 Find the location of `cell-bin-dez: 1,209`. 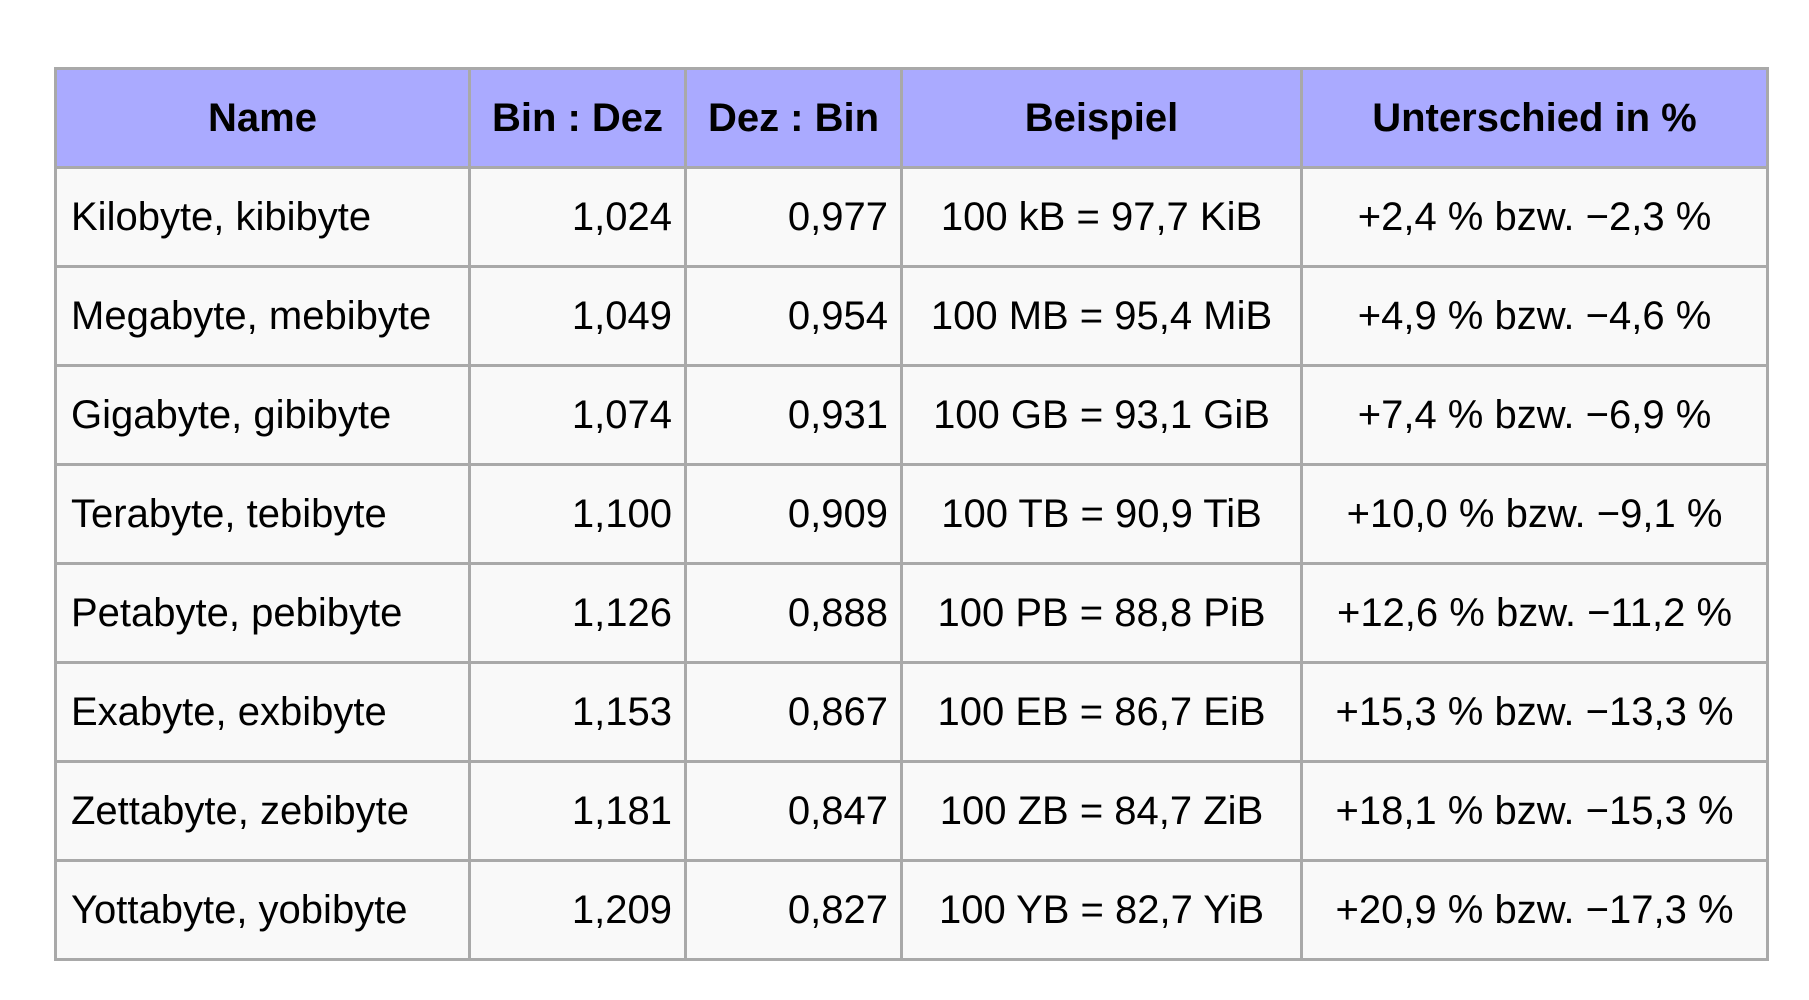

cell-bin-dez: 1,209 is located at coordinates (577, 910).